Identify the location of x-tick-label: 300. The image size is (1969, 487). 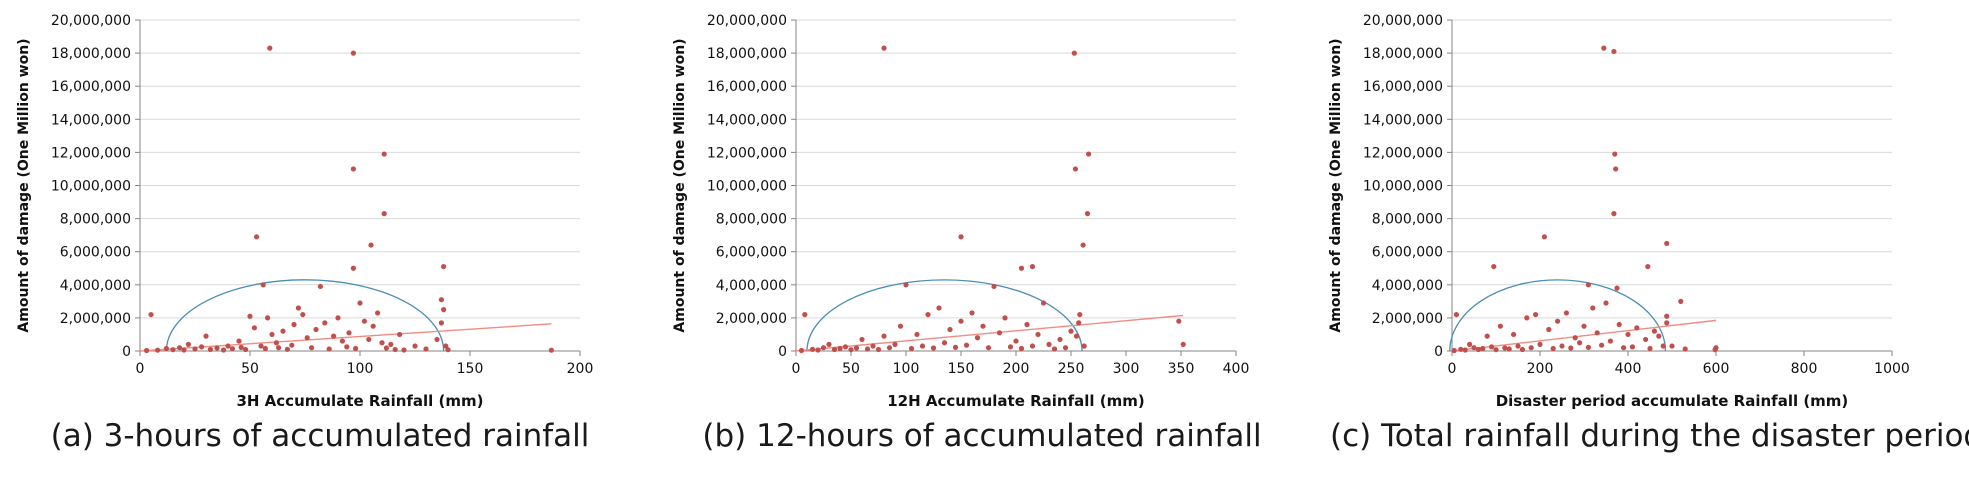
(1126, 369).